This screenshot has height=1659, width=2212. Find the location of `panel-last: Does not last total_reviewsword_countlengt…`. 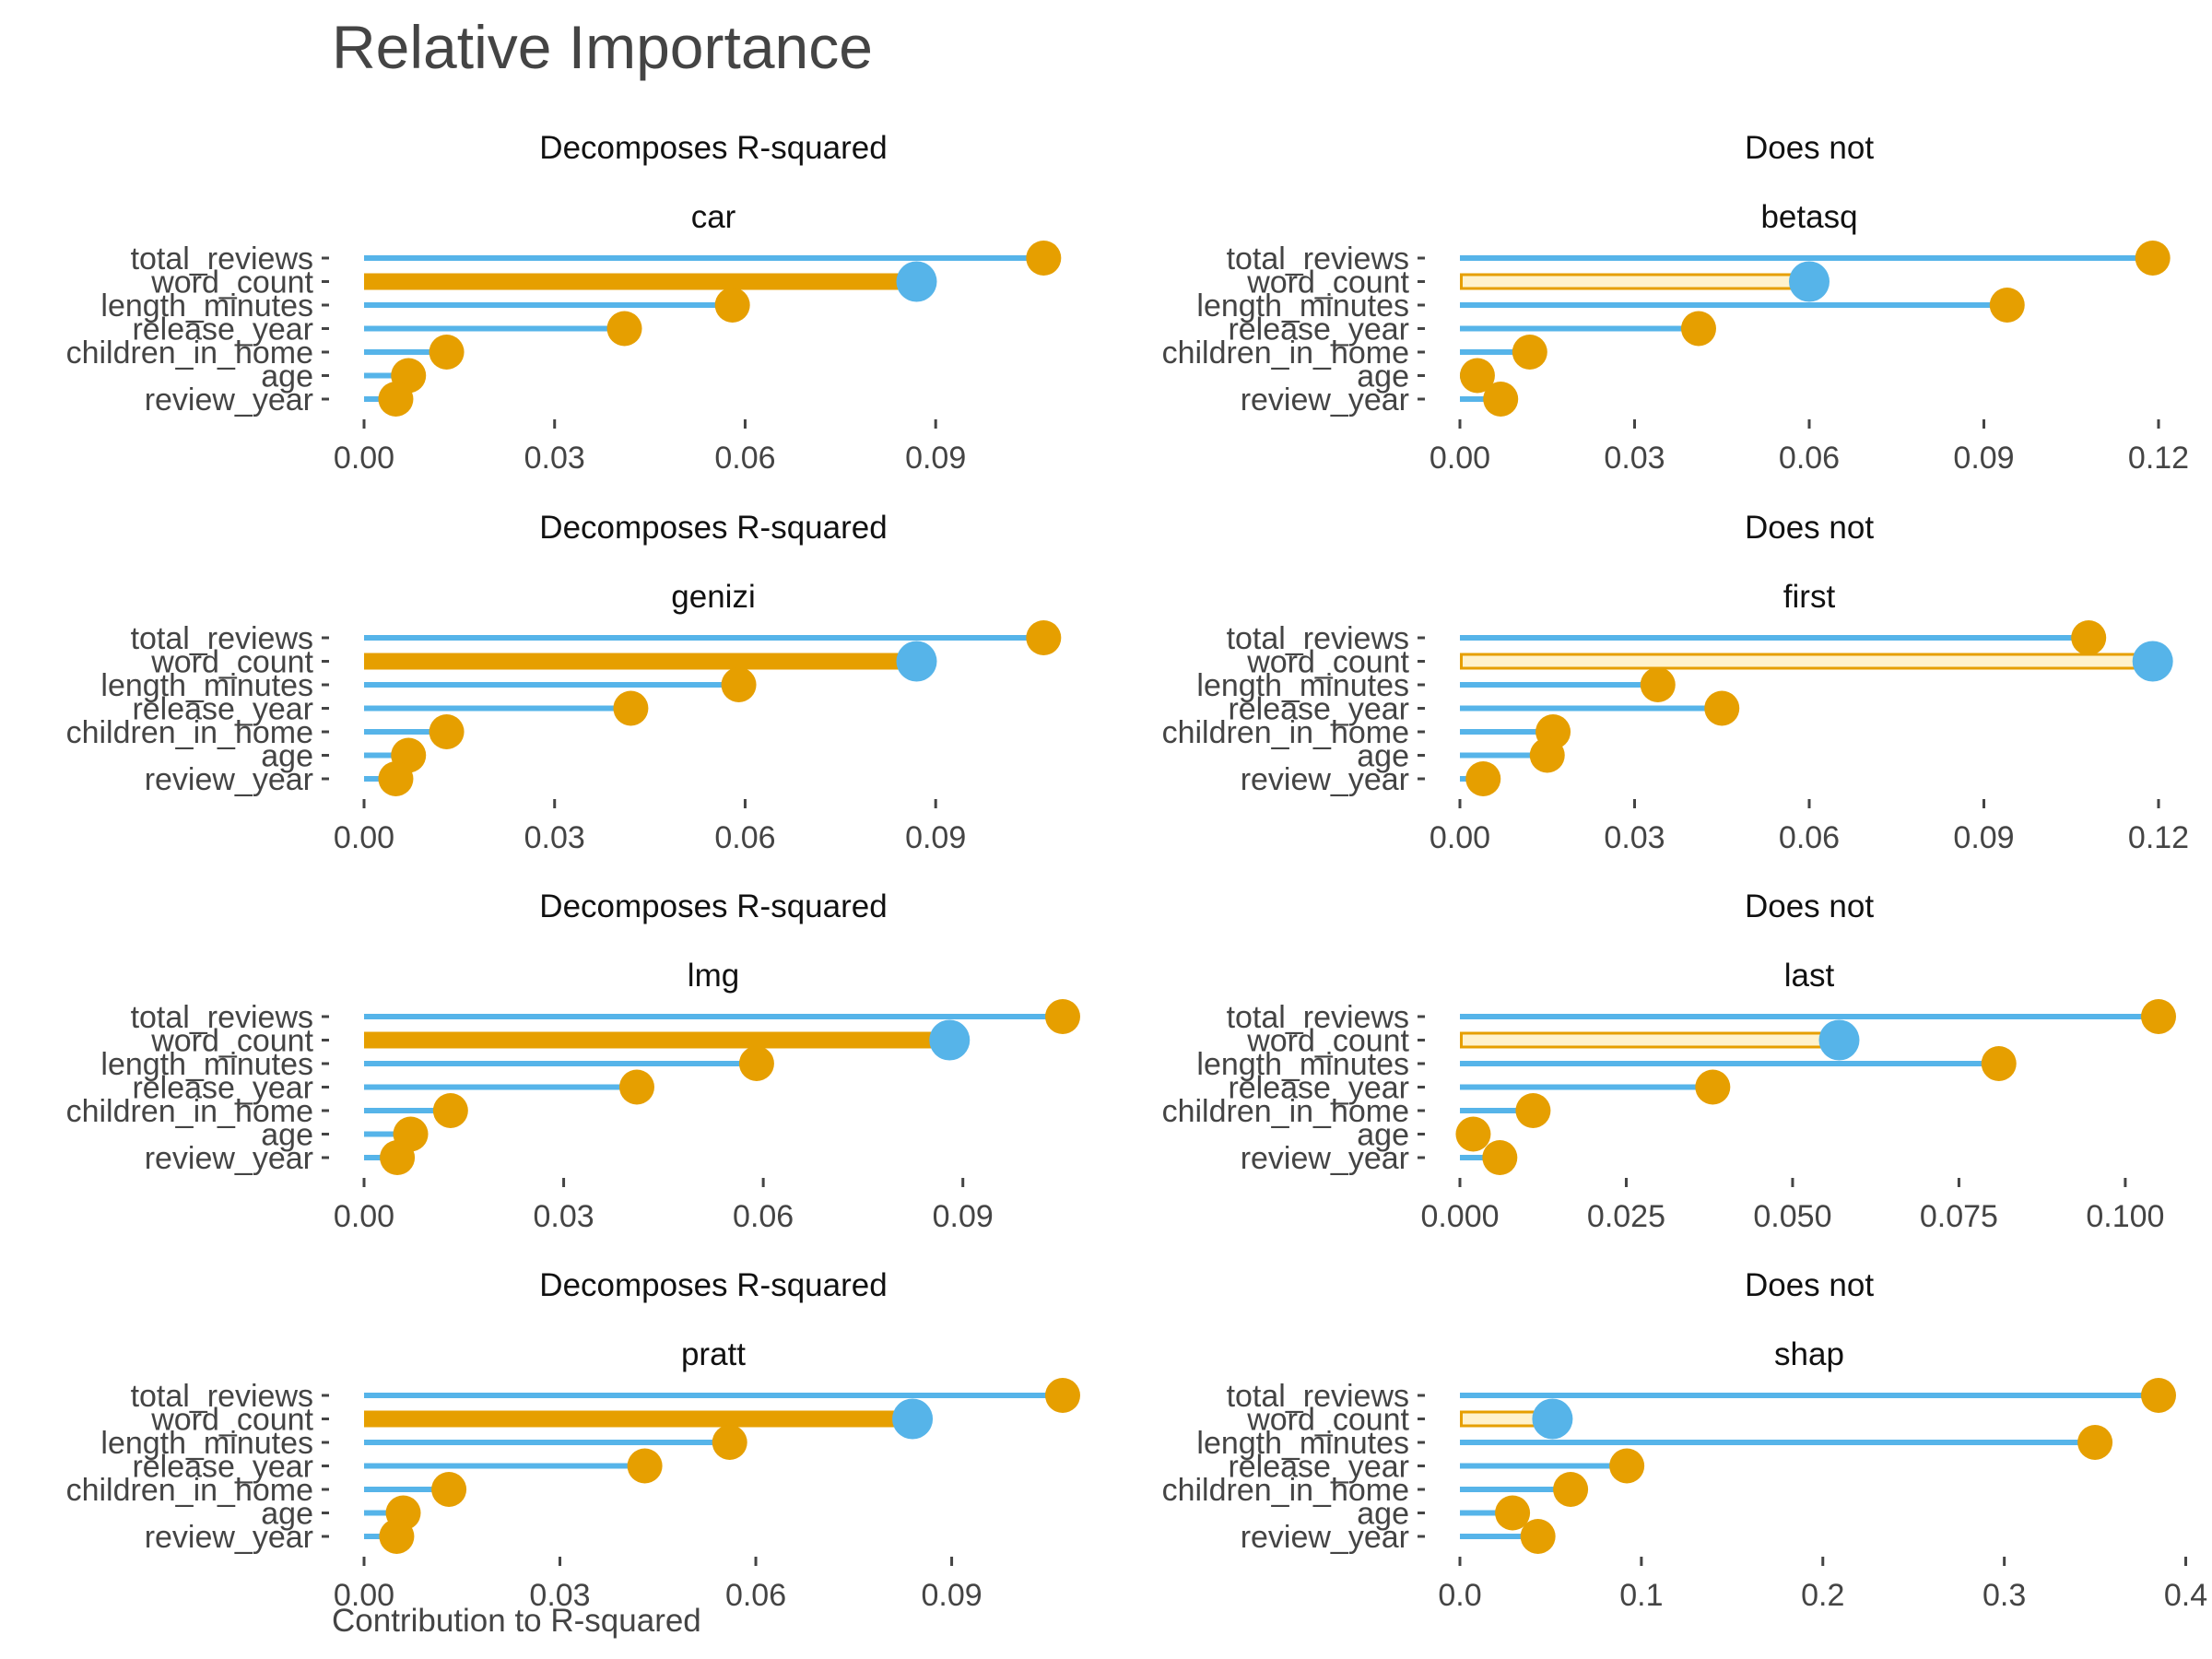

panel-last: Does not last total_reviewsword_countlengt… is located at coordinates (1669, 1061).